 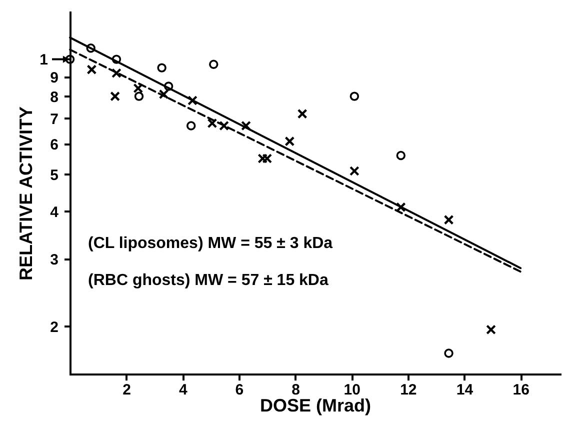 I want to click on x-tick-label: 12, so click(x=408, y=390).